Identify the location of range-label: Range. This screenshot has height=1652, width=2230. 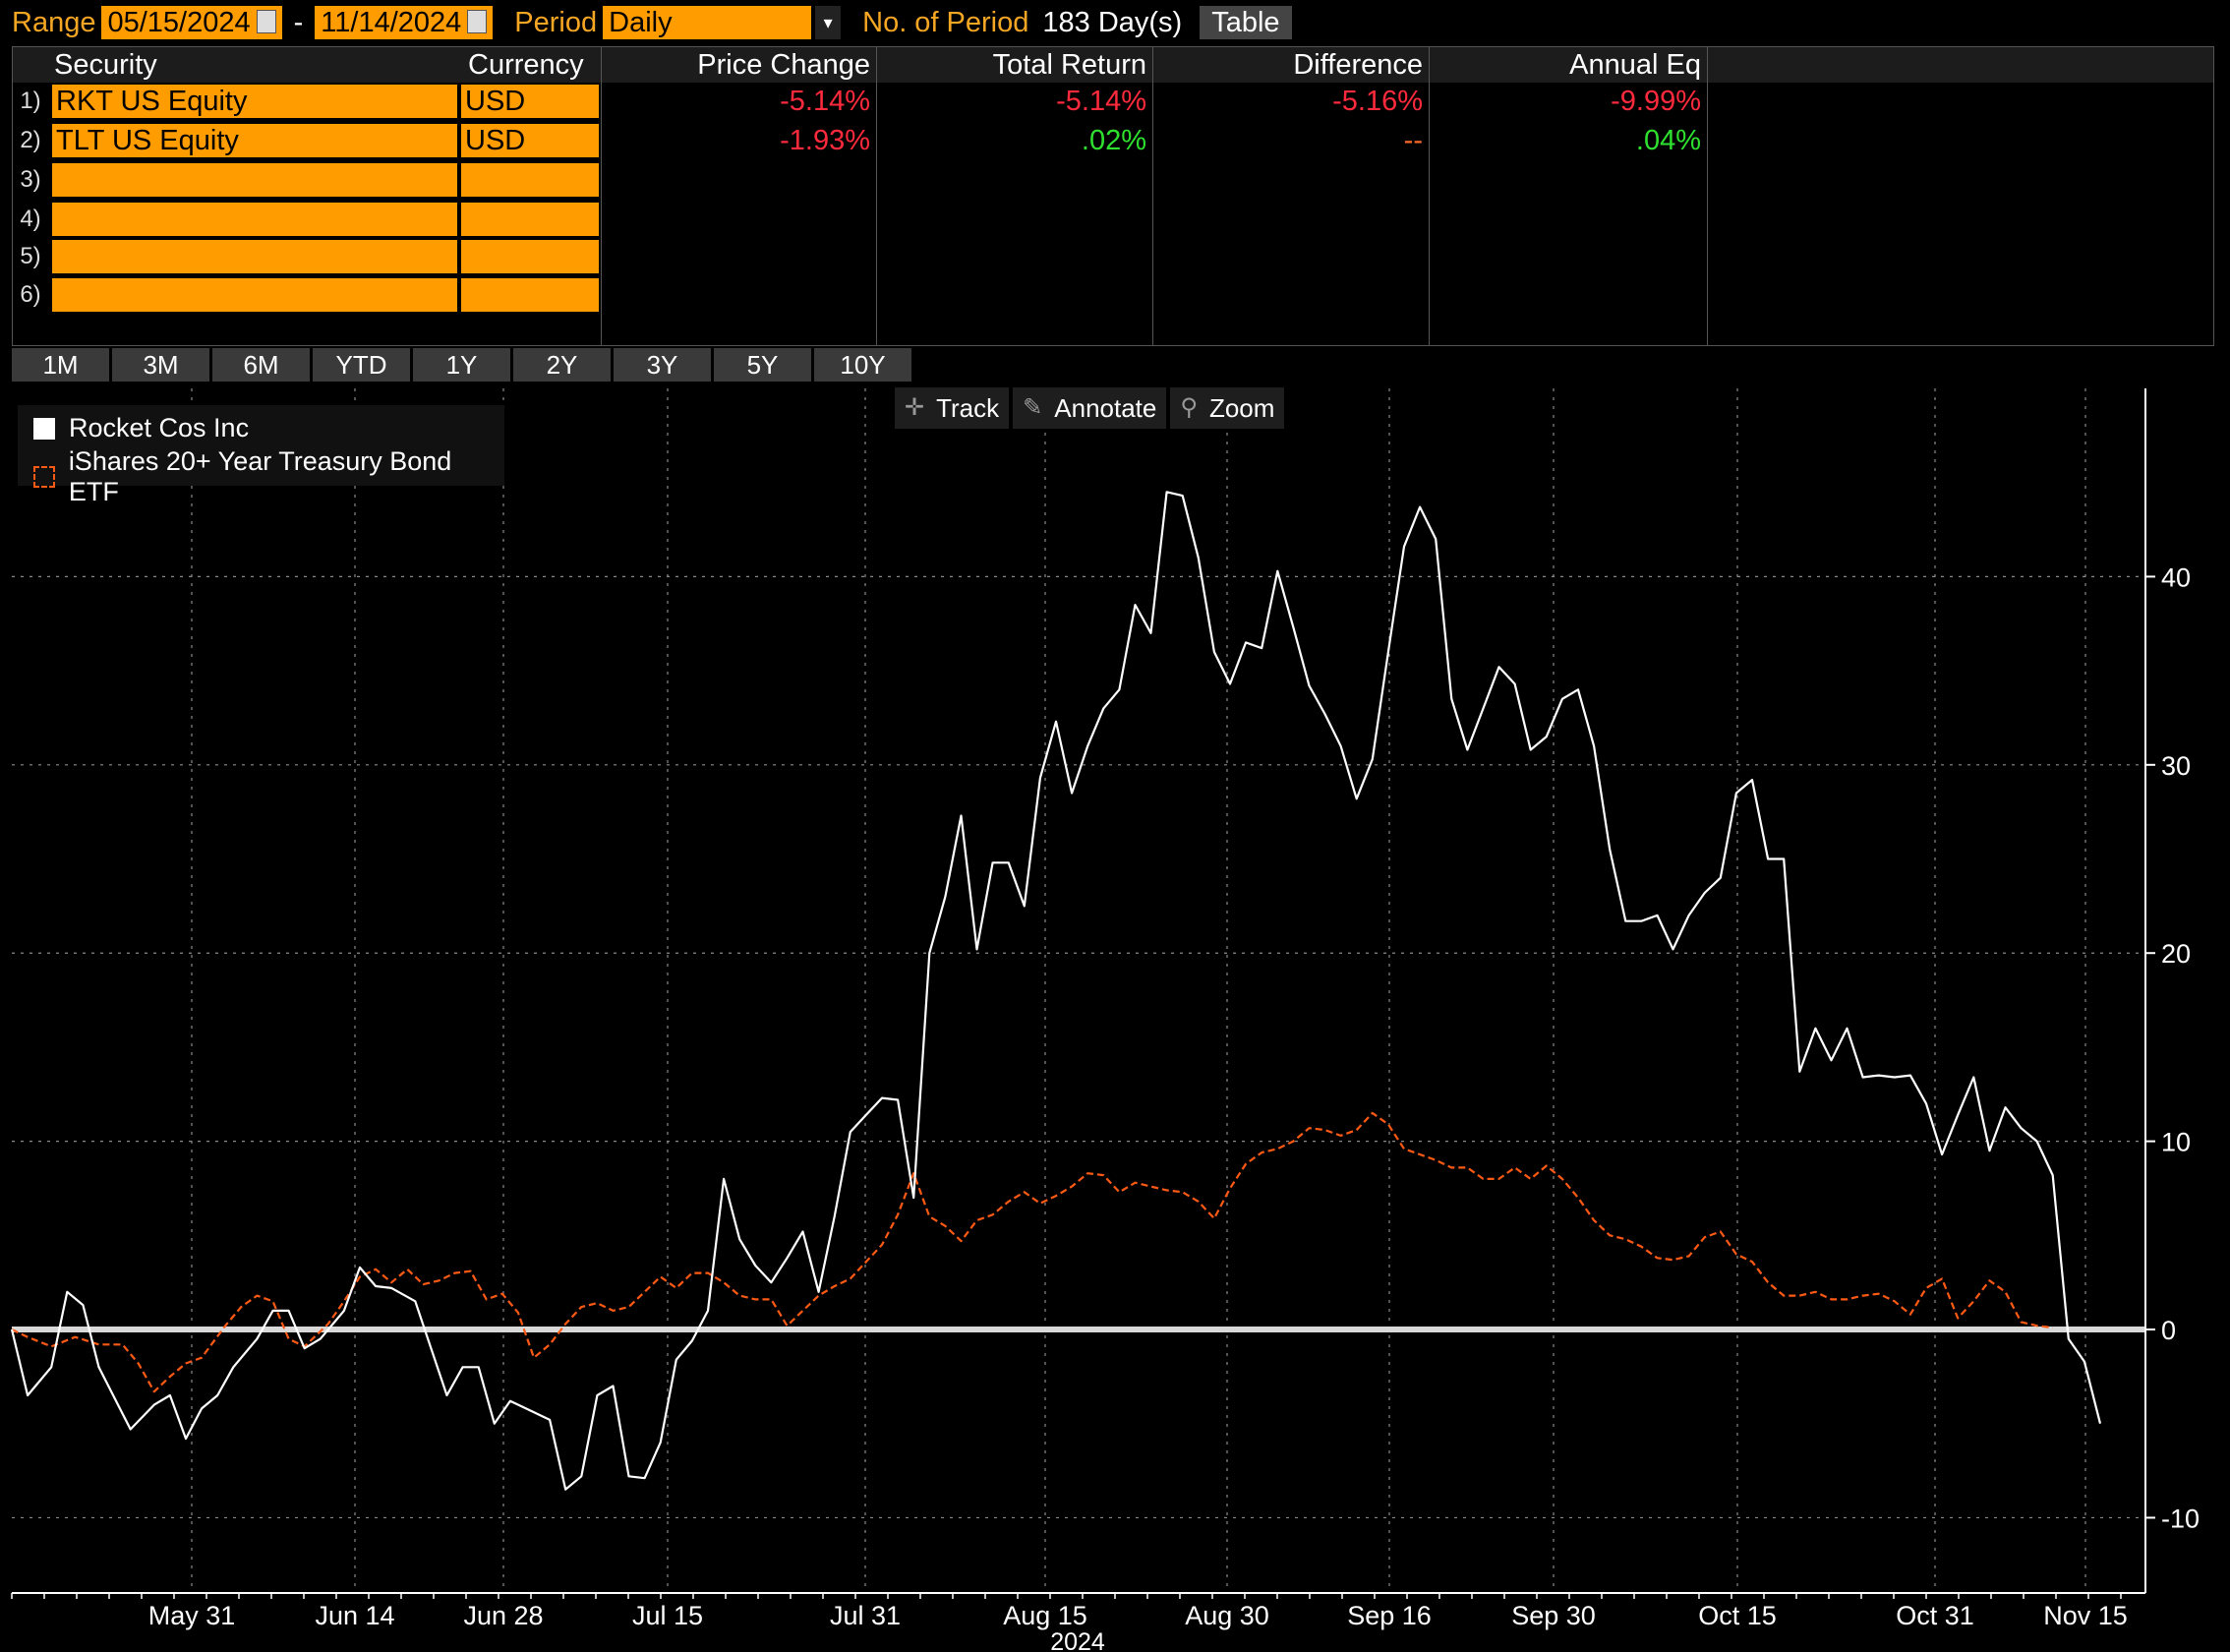
(54, 22).